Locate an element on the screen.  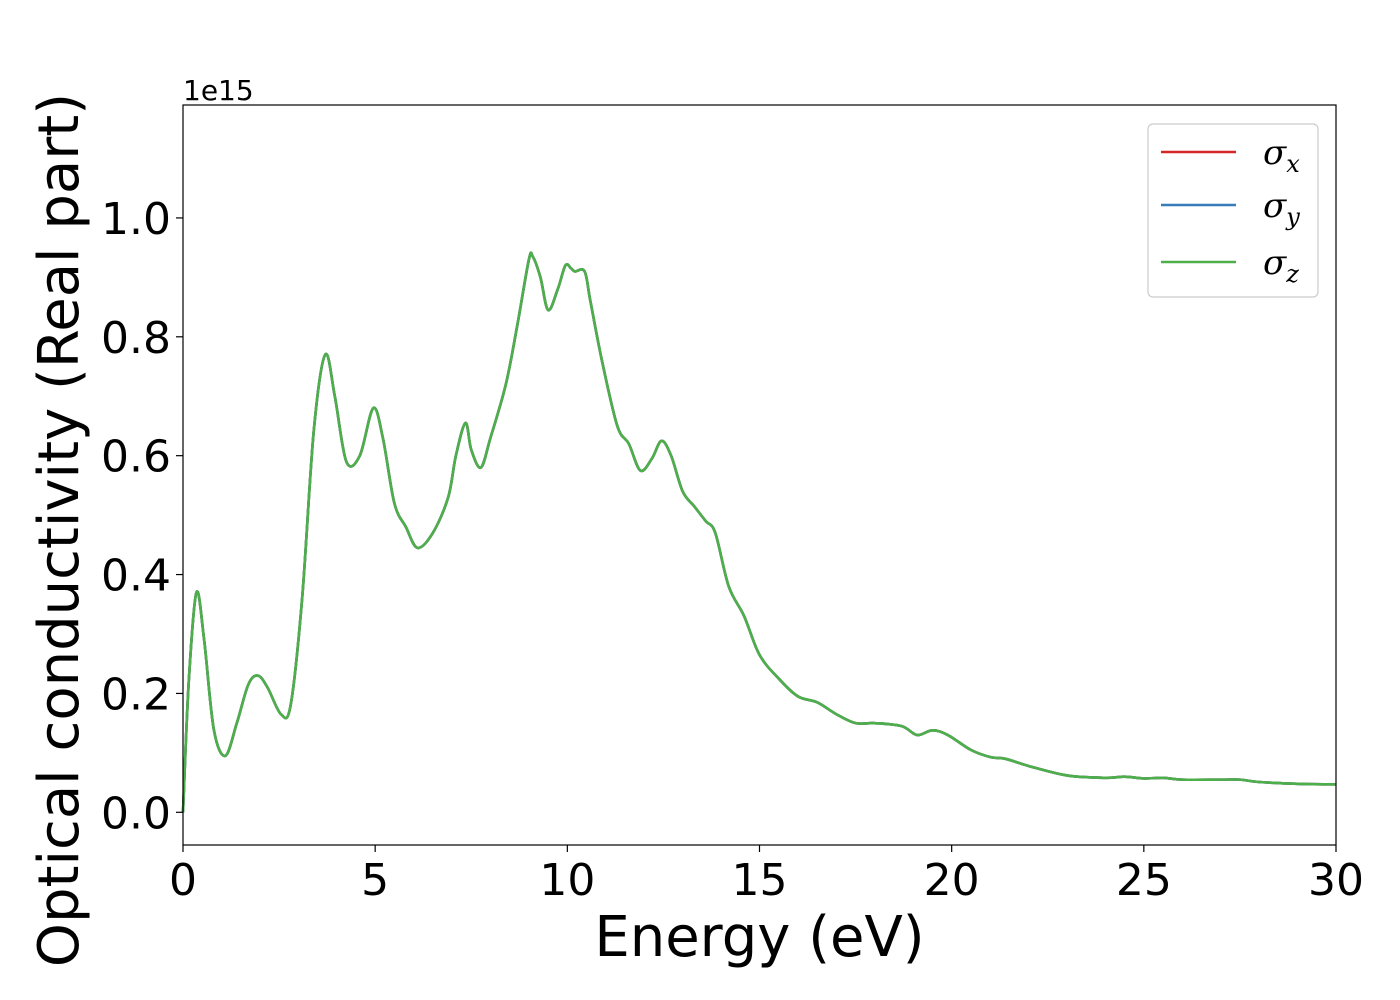
y-axis-title: Optical conductivity (Real part) is located at coordinates (59, 530).